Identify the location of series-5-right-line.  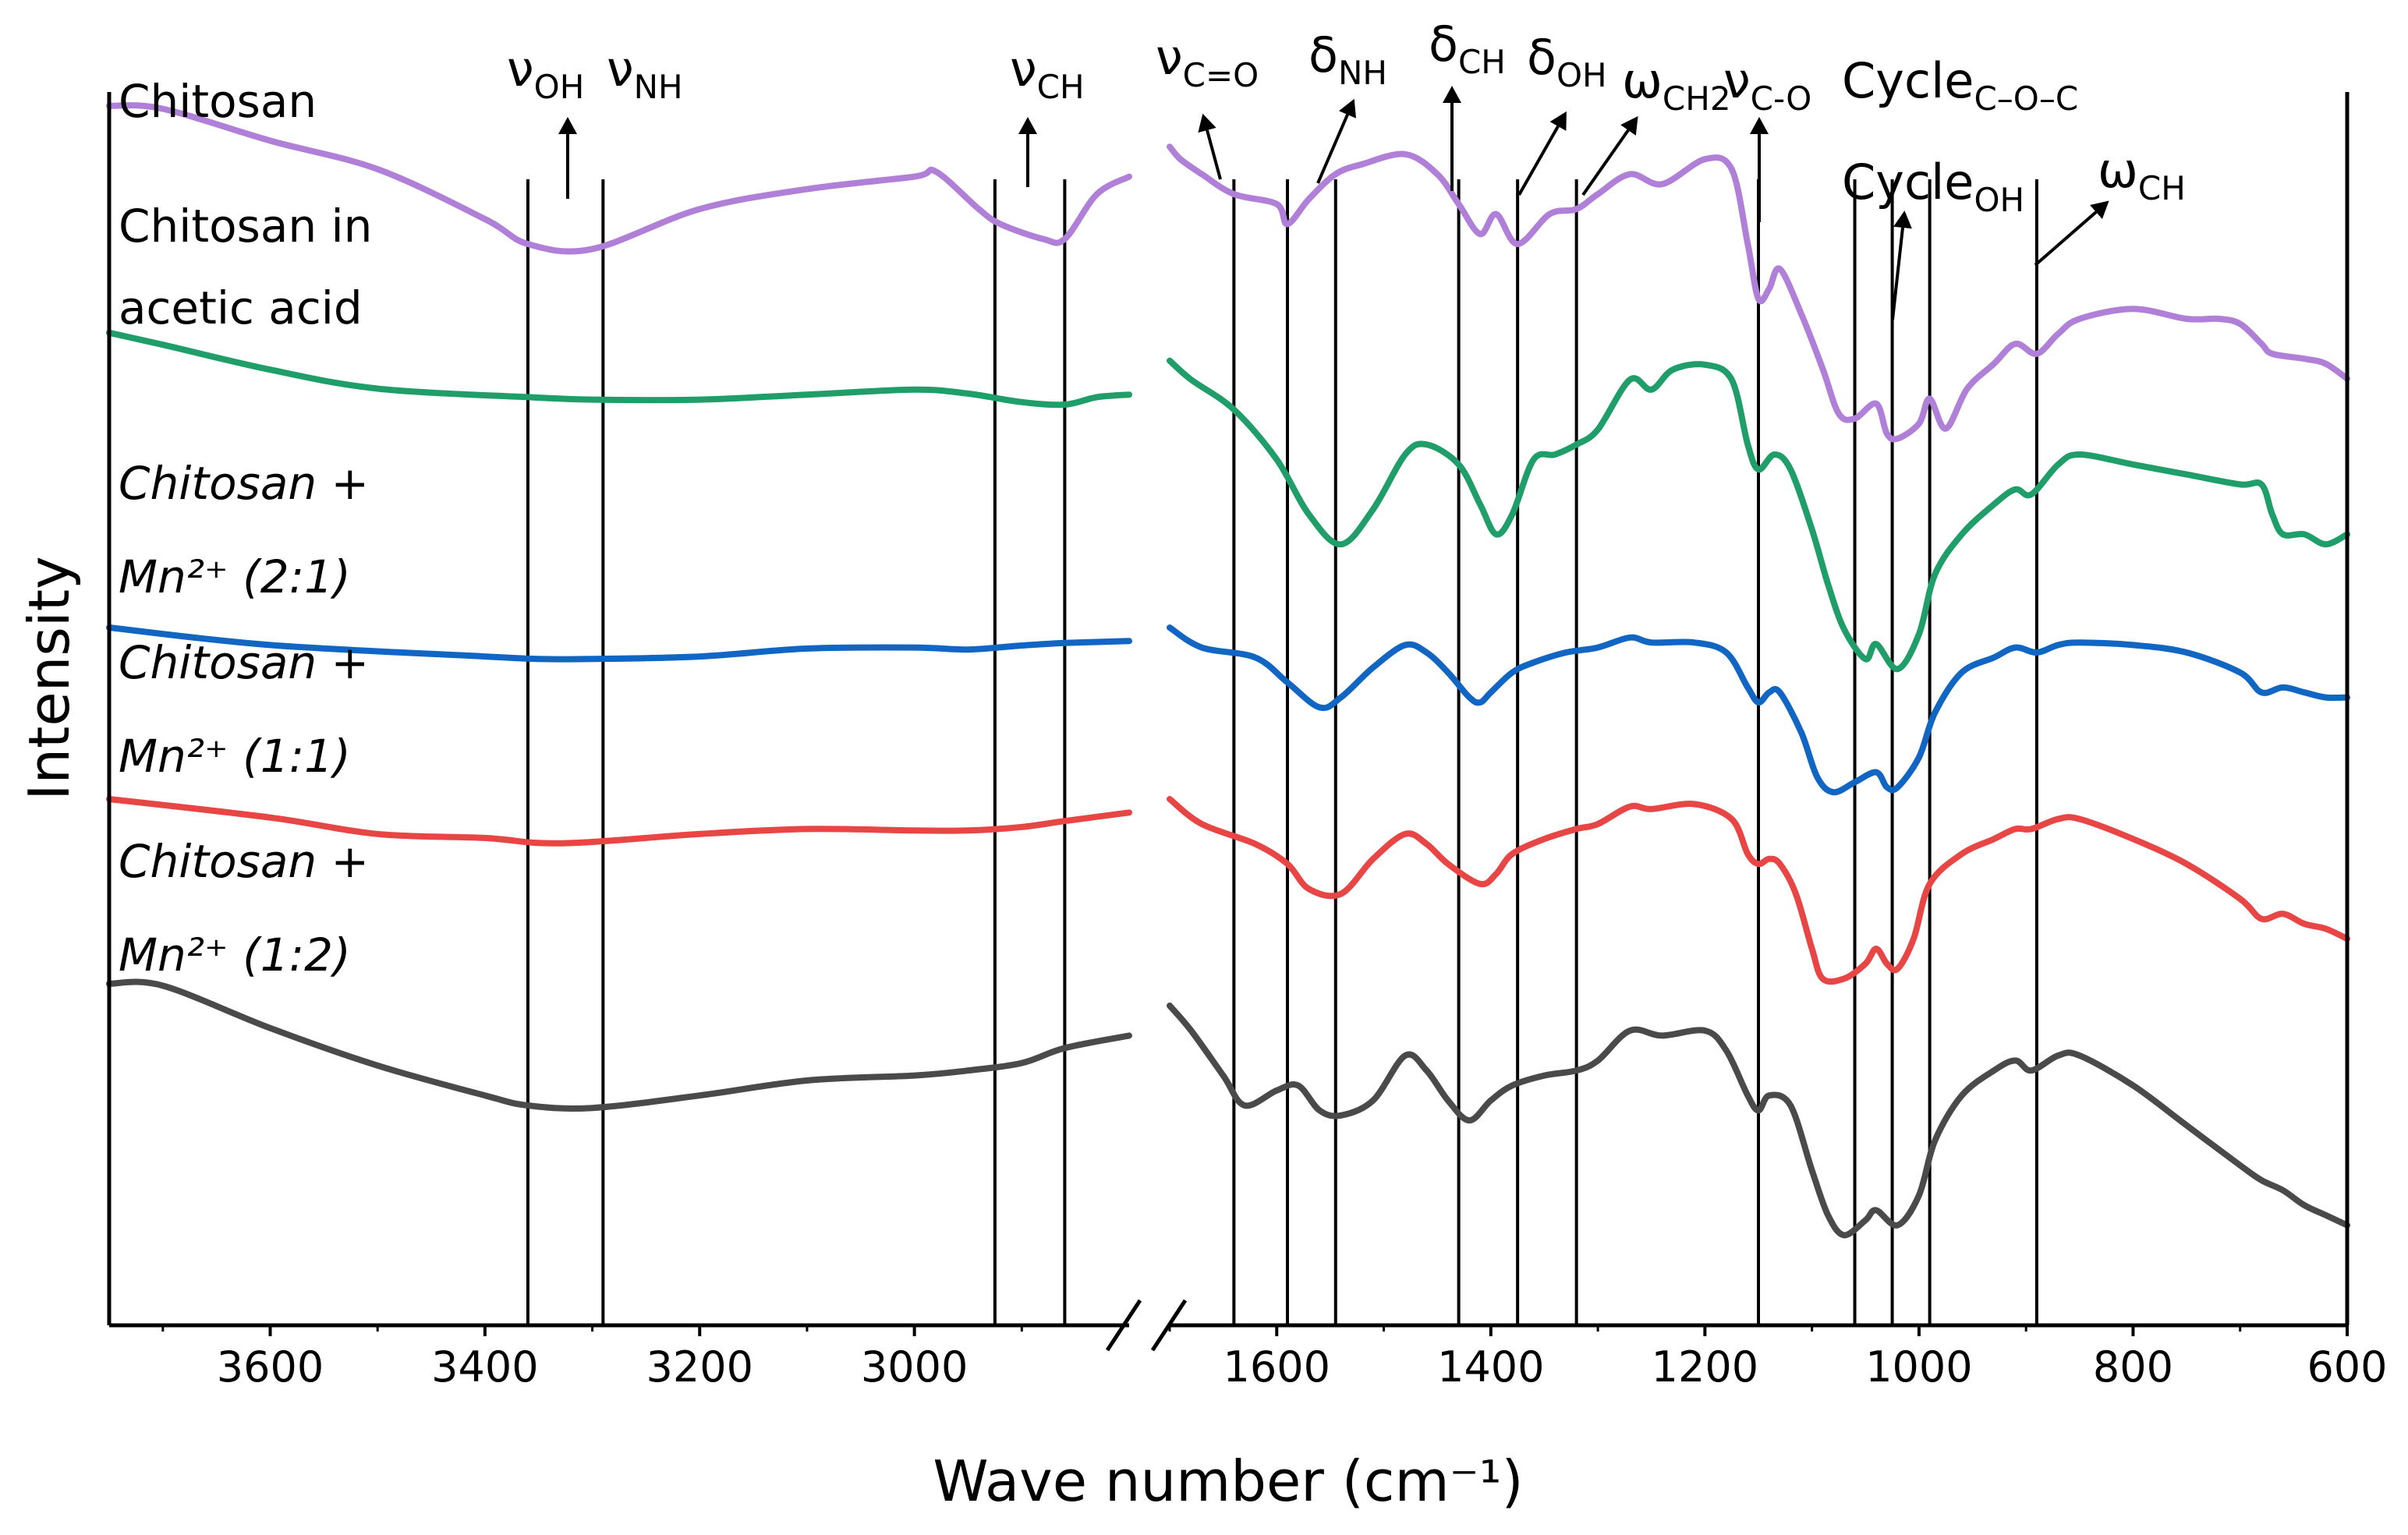
(1758, 1121).